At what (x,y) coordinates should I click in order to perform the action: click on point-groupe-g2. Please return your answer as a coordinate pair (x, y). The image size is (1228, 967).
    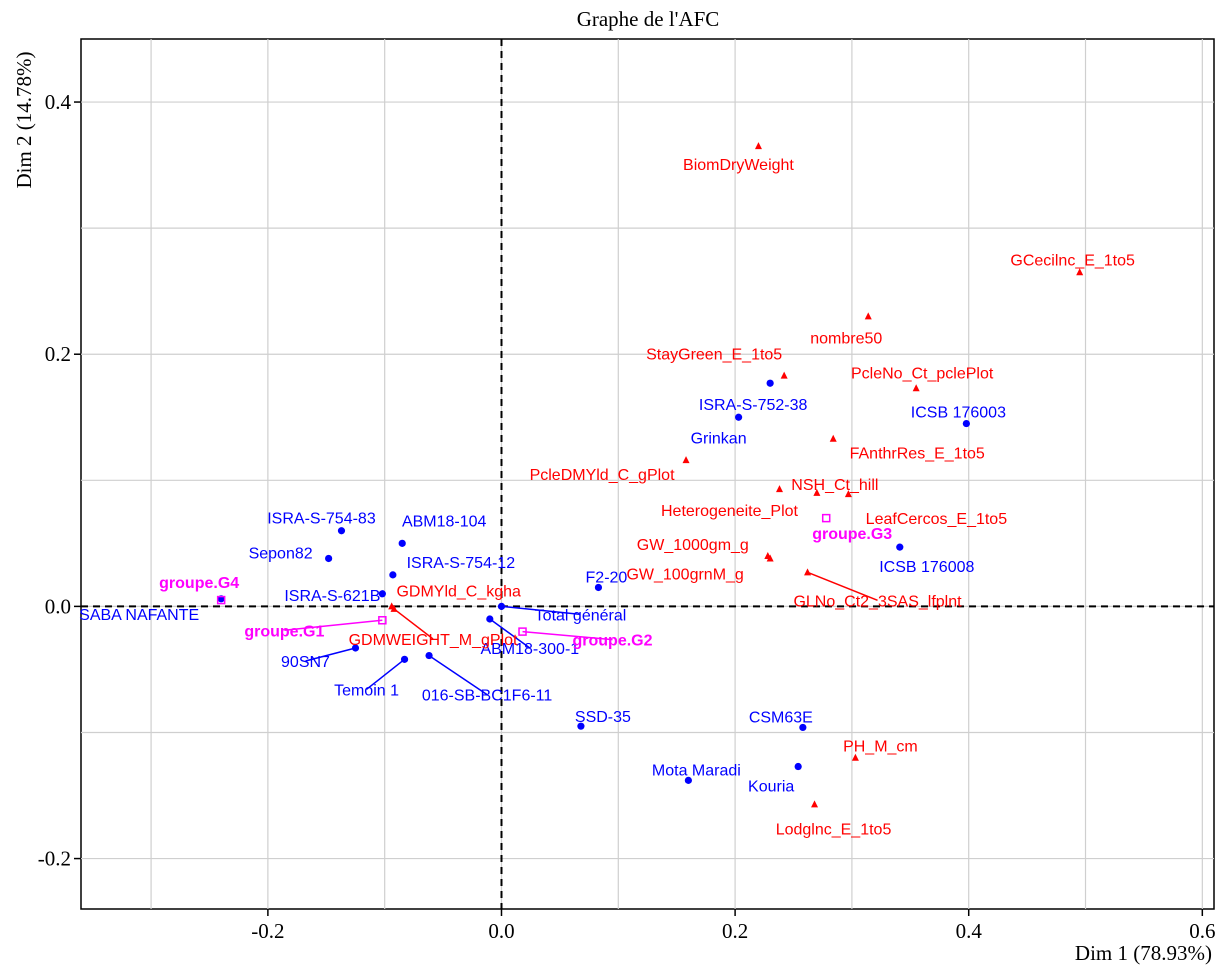
    Looking at the image, I should click on (522, 631).